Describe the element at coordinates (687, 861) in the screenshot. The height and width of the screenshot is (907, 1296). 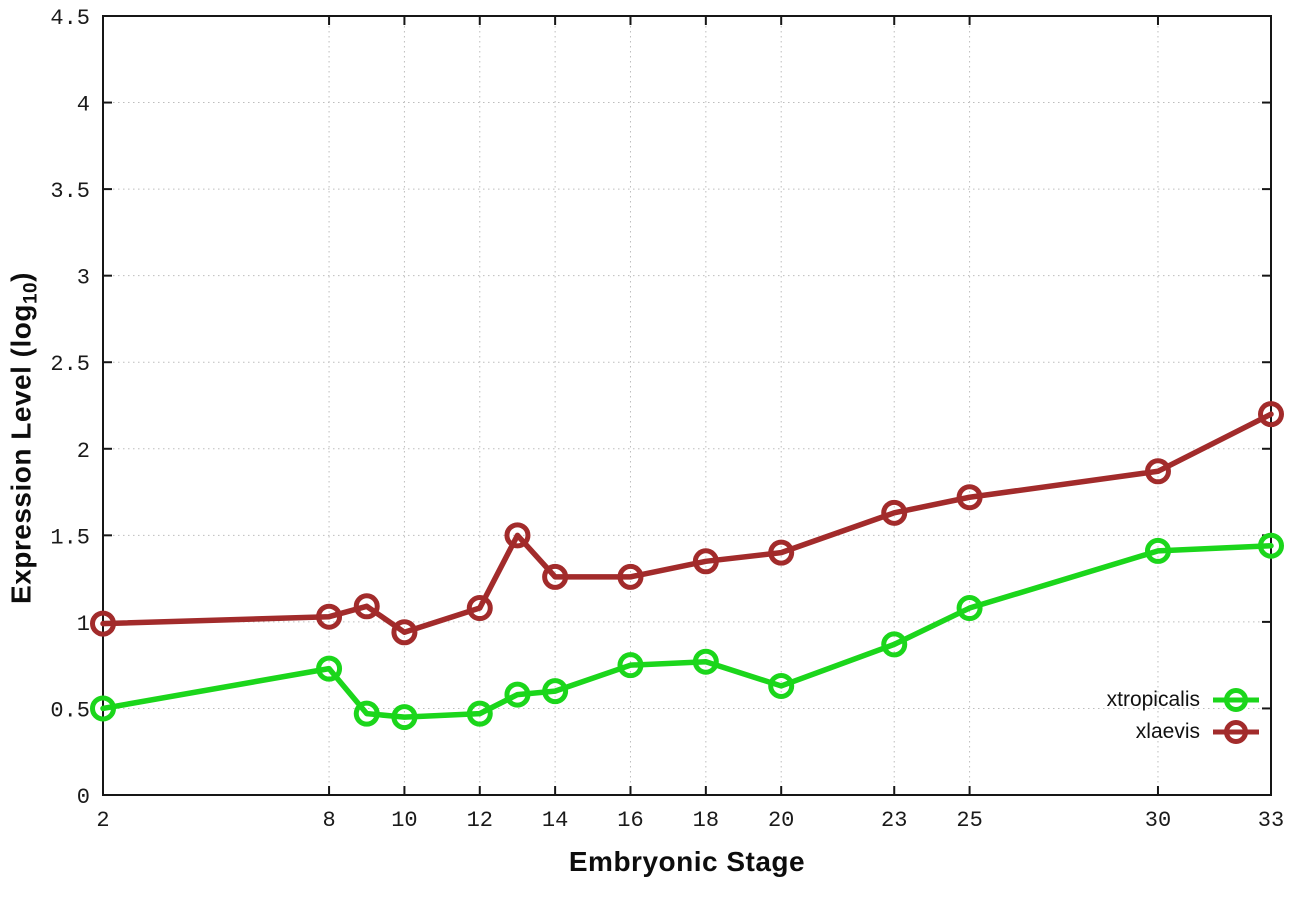
I see `x-axis-title: Embryonic Stage` at that location.